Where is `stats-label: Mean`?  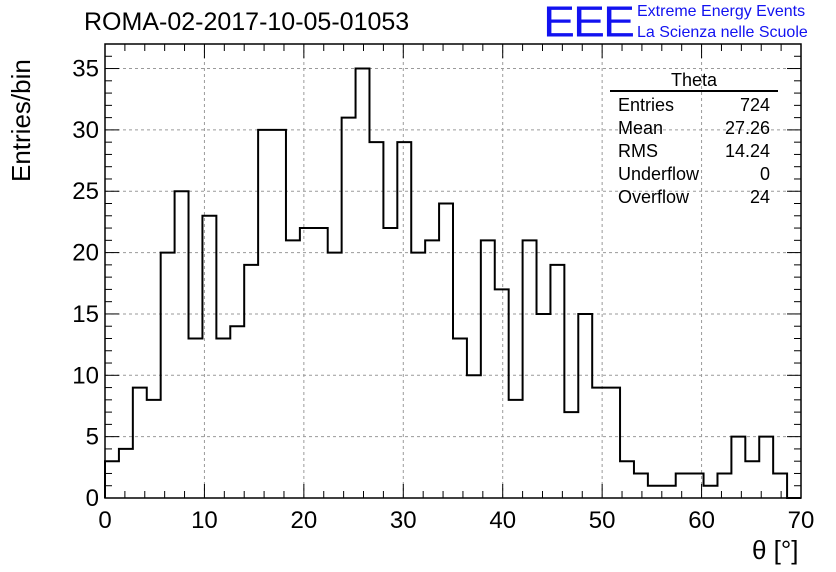
stats-label: Mean is located at coordinates (641, 128).